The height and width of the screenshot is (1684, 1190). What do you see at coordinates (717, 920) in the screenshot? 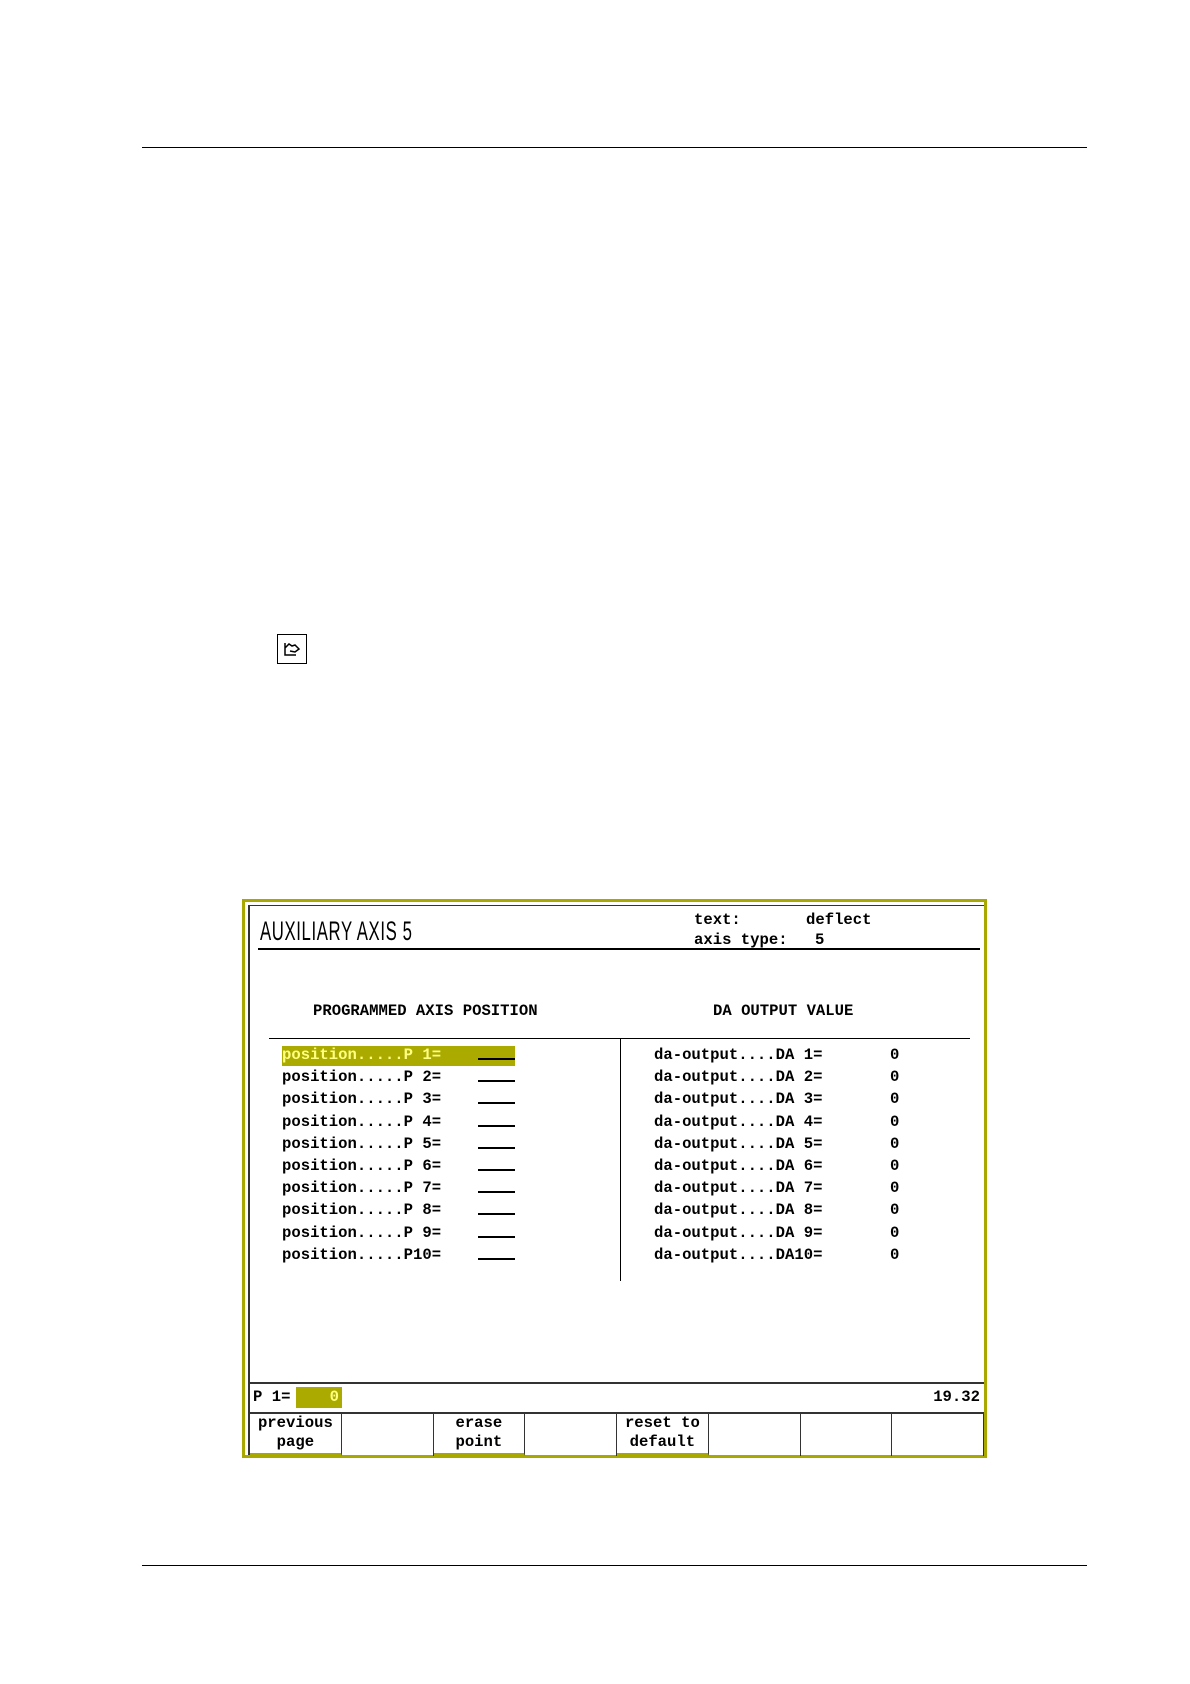
I see `text-label: text:` at bounding box center [717, 920].